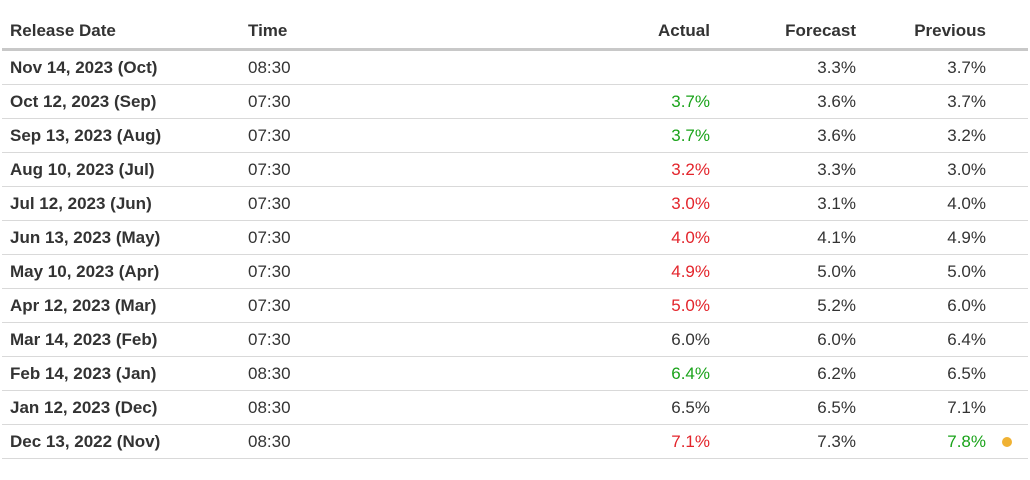 The image size is (1030, 480). Describe the element at coordinates (85, 441) in the screenshot. I see `release-date-cell: Dec 13, 2022 (Nov)` at that location.